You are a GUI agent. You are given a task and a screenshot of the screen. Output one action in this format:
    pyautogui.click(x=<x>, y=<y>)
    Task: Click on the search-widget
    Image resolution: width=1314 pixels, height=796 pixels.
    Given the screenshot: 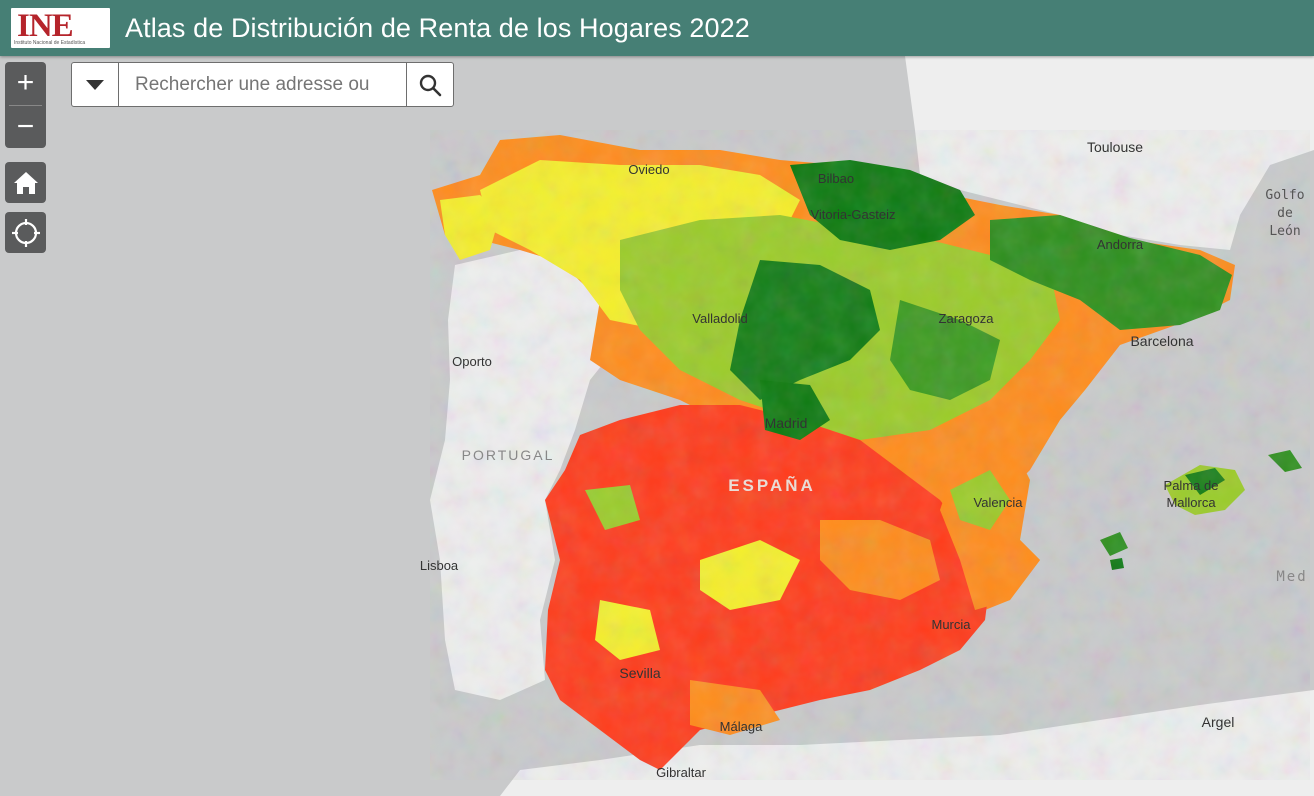 What is the action you would take?
    pyautogui.click(x=262, y=84)
    